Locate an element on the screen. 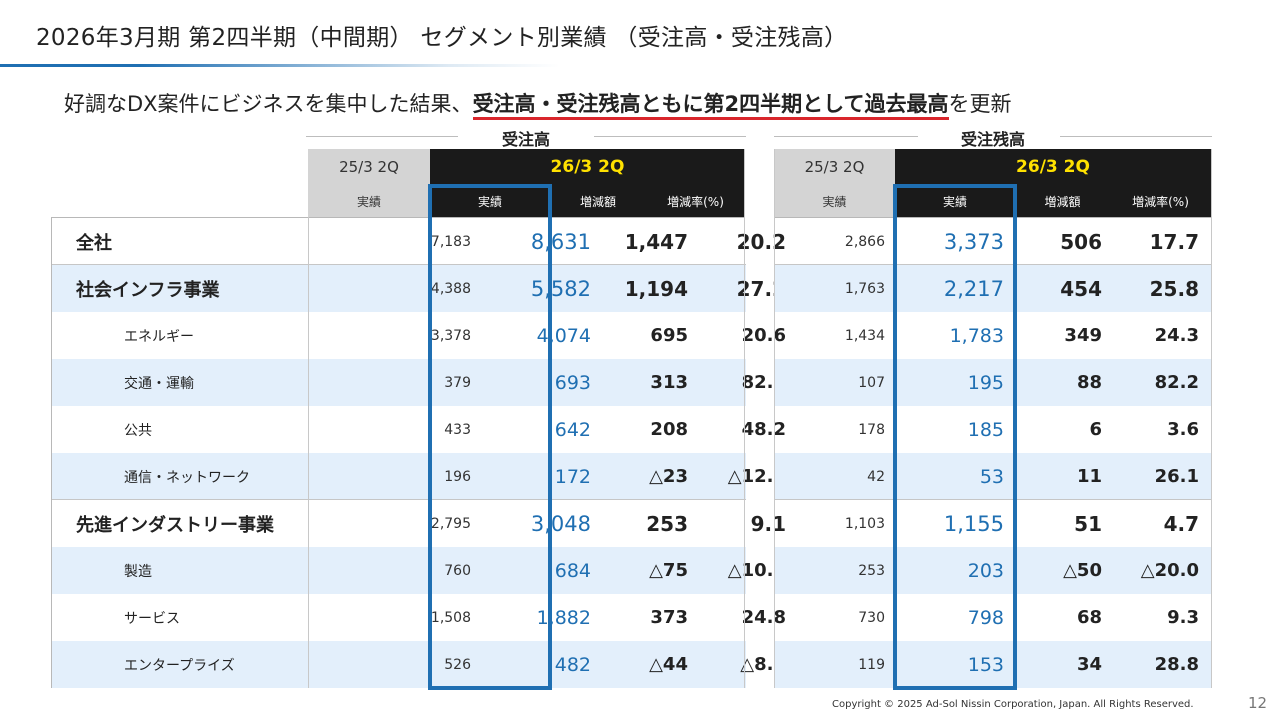  backlog-curr-period-header: 26/3 2Q is located at coordinates (1053, 167).